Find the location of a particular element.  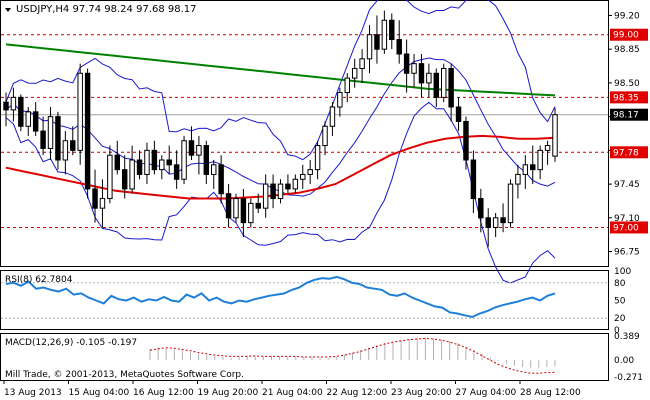

level-tag-label: 98.35 is located at coordinates (626, 98).